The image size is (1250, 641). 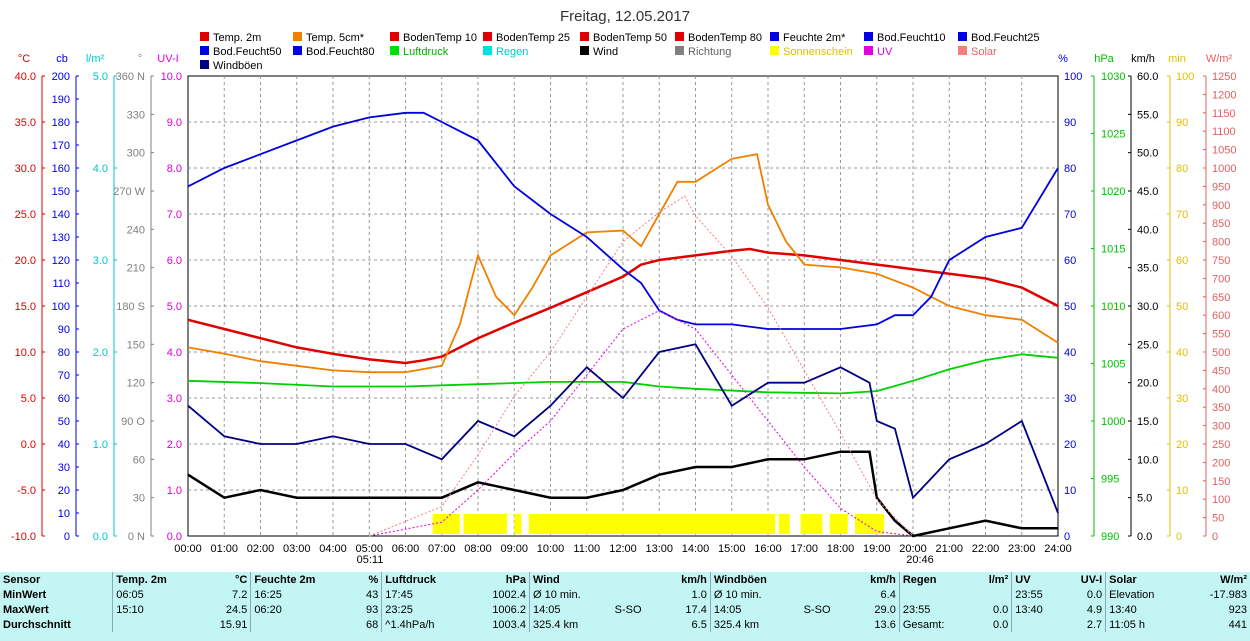 What do you see at coordinates (935, 579) in the screenshot?
I see `stats-header: Regen` at bounding box center [935, 579].